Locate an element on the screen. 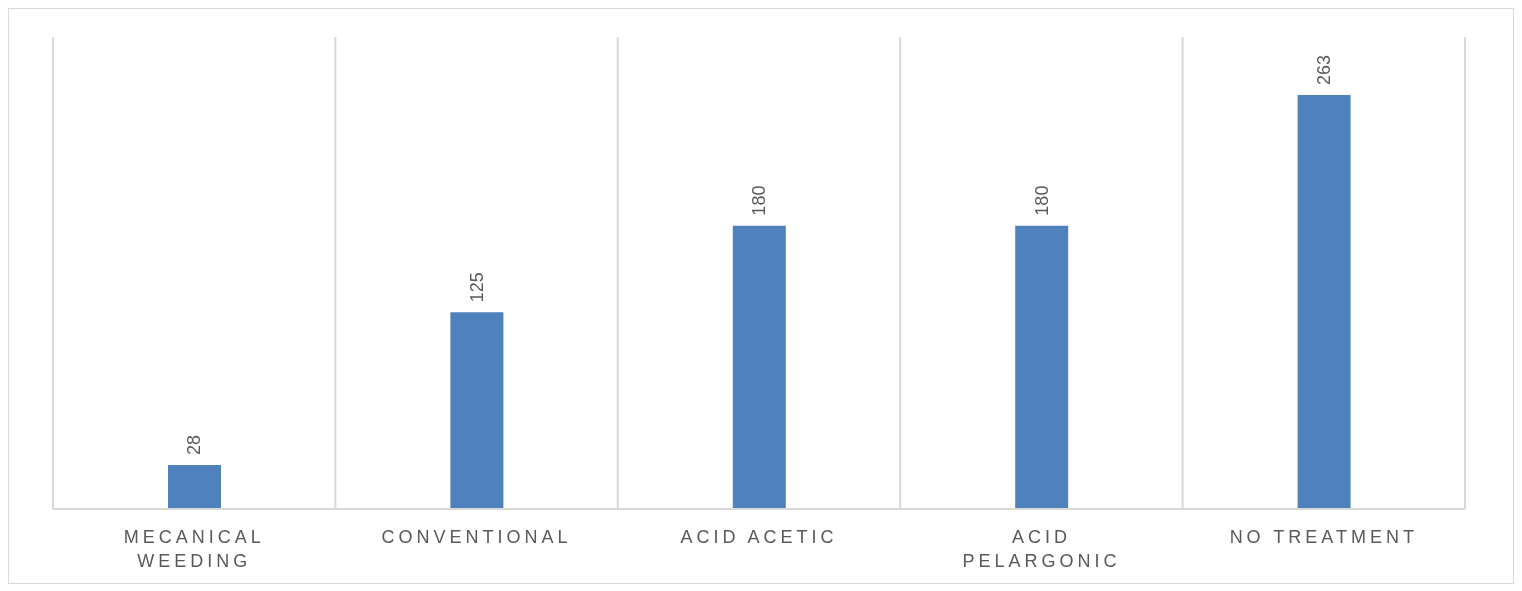  x-tick-label: CONVENTIONAL is located at coordinates (476, 537).